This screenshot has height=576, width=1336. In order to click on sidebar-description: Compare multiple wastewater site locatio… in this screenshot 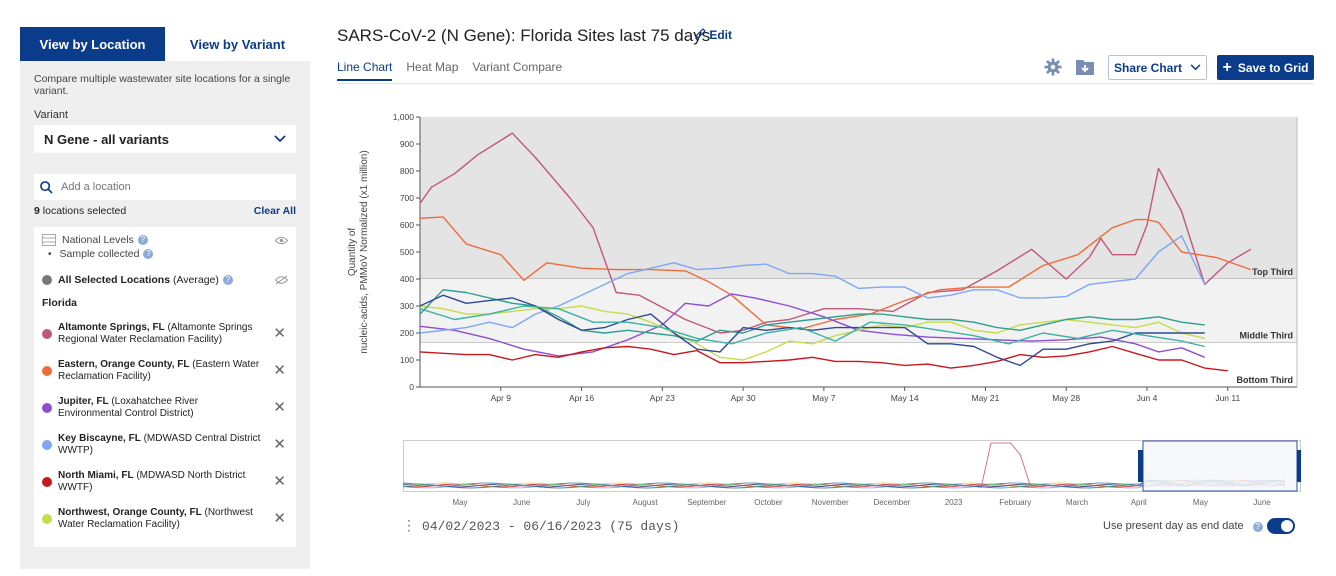, I will do `click(162, 85)`.